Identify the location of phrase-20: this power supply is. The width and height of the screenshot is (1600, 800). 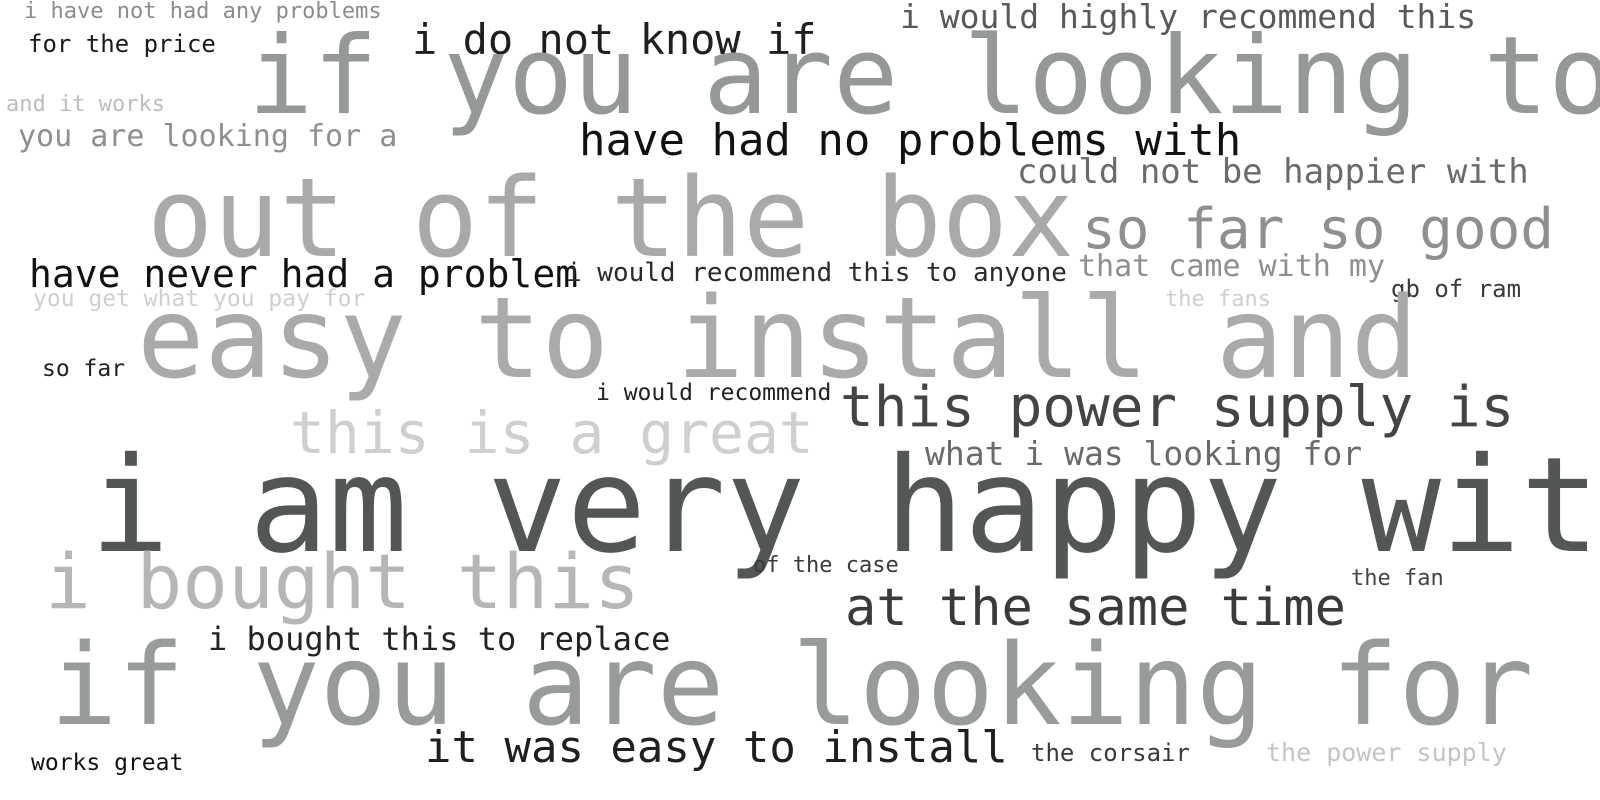
(1177, 407).